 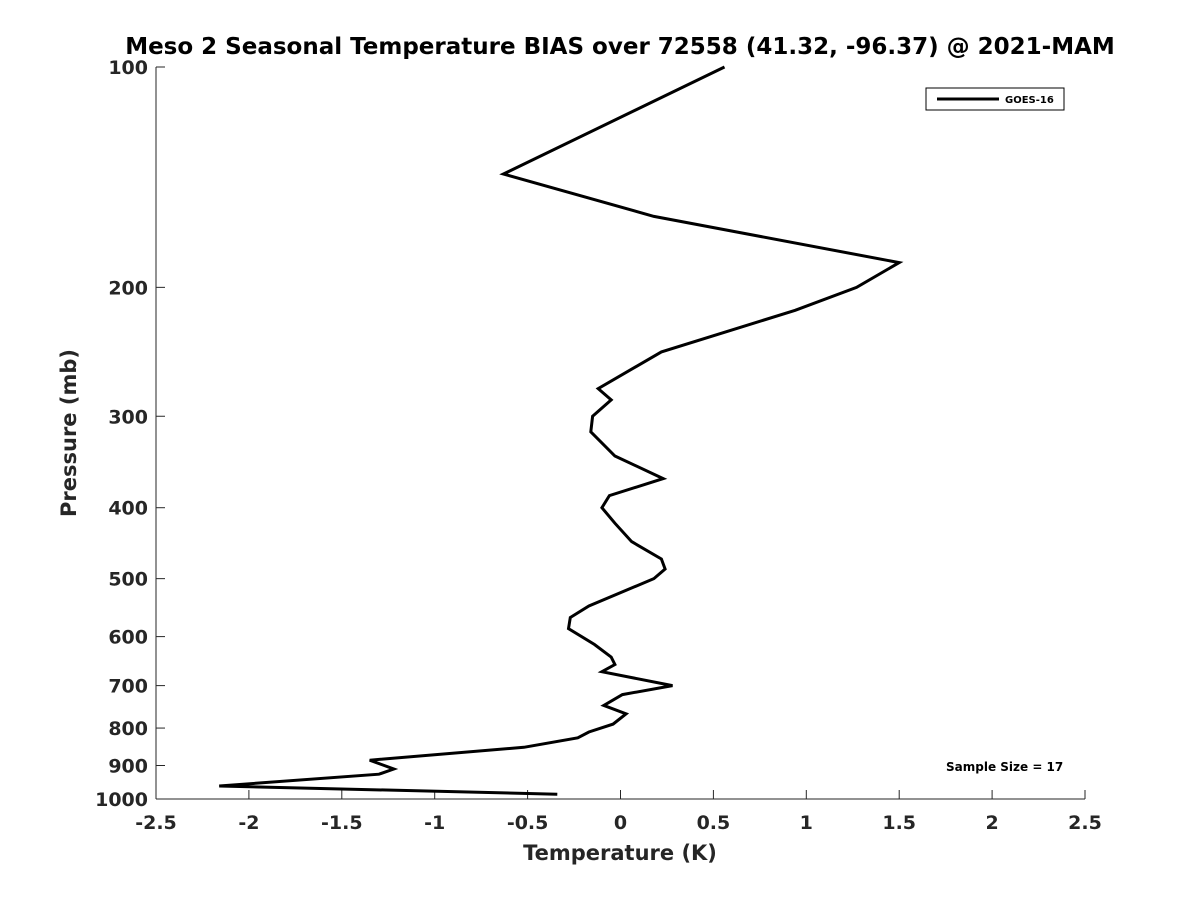 What do you see at coordinates (995, 99) in the screenshot?
I see `legend: GOES-16` at bounding box center [995, 99].